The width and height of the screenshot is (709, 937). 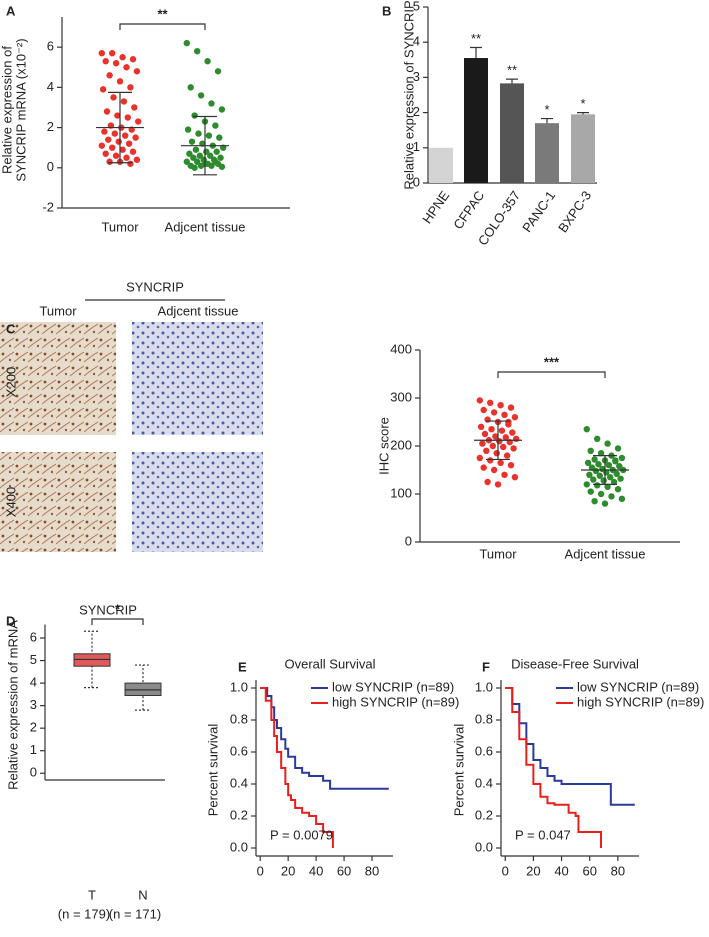 What do you see at coordinates (10, 502) in the screenshot?
I see `image-row: X400` at bounding box center [10, 502].